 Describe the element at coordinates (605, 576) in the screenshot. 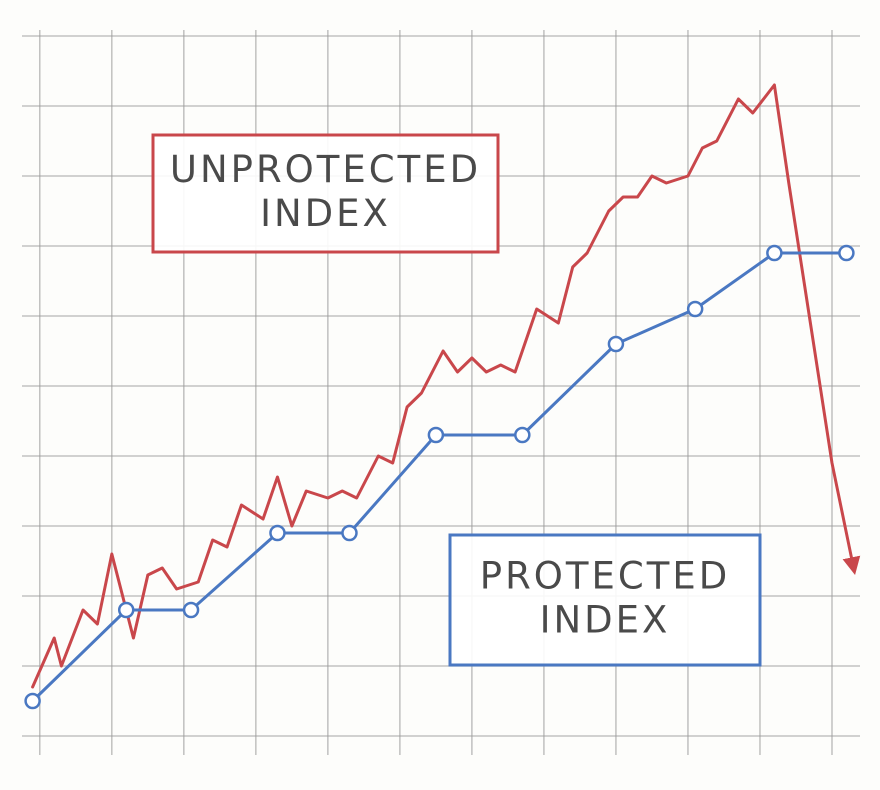

I see `legend-label: PROTECTED` at that location.